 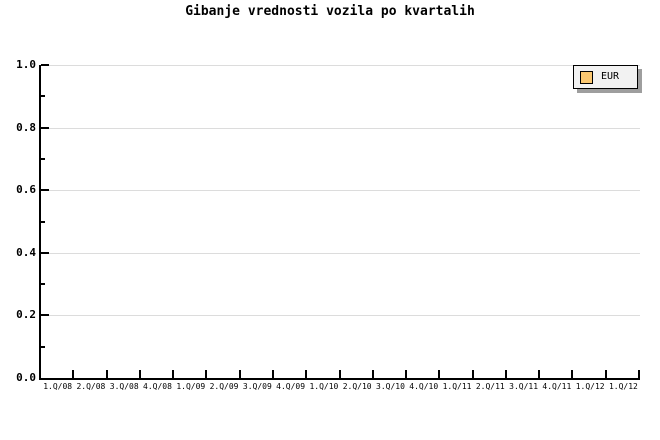 I want to click on legend-label: EUR, so click(x=610, y=76).